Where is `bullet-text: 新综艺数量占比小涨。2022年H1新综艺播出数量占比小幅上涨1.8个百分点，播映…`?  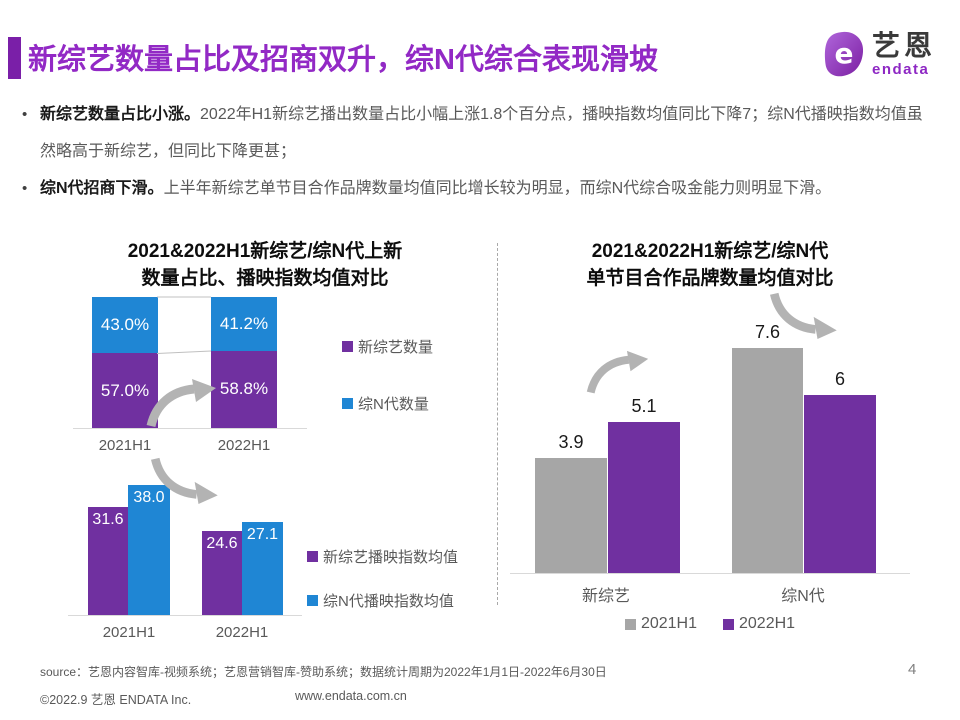 bullet-text: 新综艺数量占比小涨。2022年H1新综艺播出数量占比小幅上涨1.8个百分点，播映… is located at coordinates (481, 133).